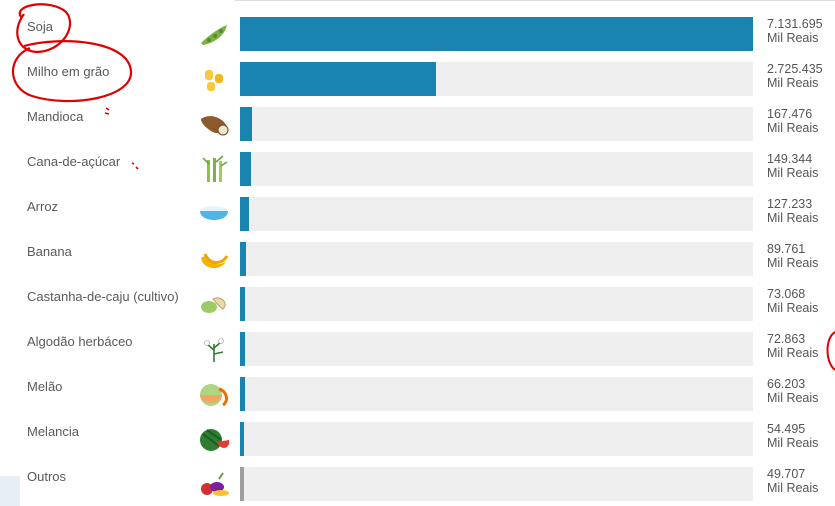 The height and width of the screenshot is (506, 835). I want to click on value-number: 167.476, so click(790, 114).